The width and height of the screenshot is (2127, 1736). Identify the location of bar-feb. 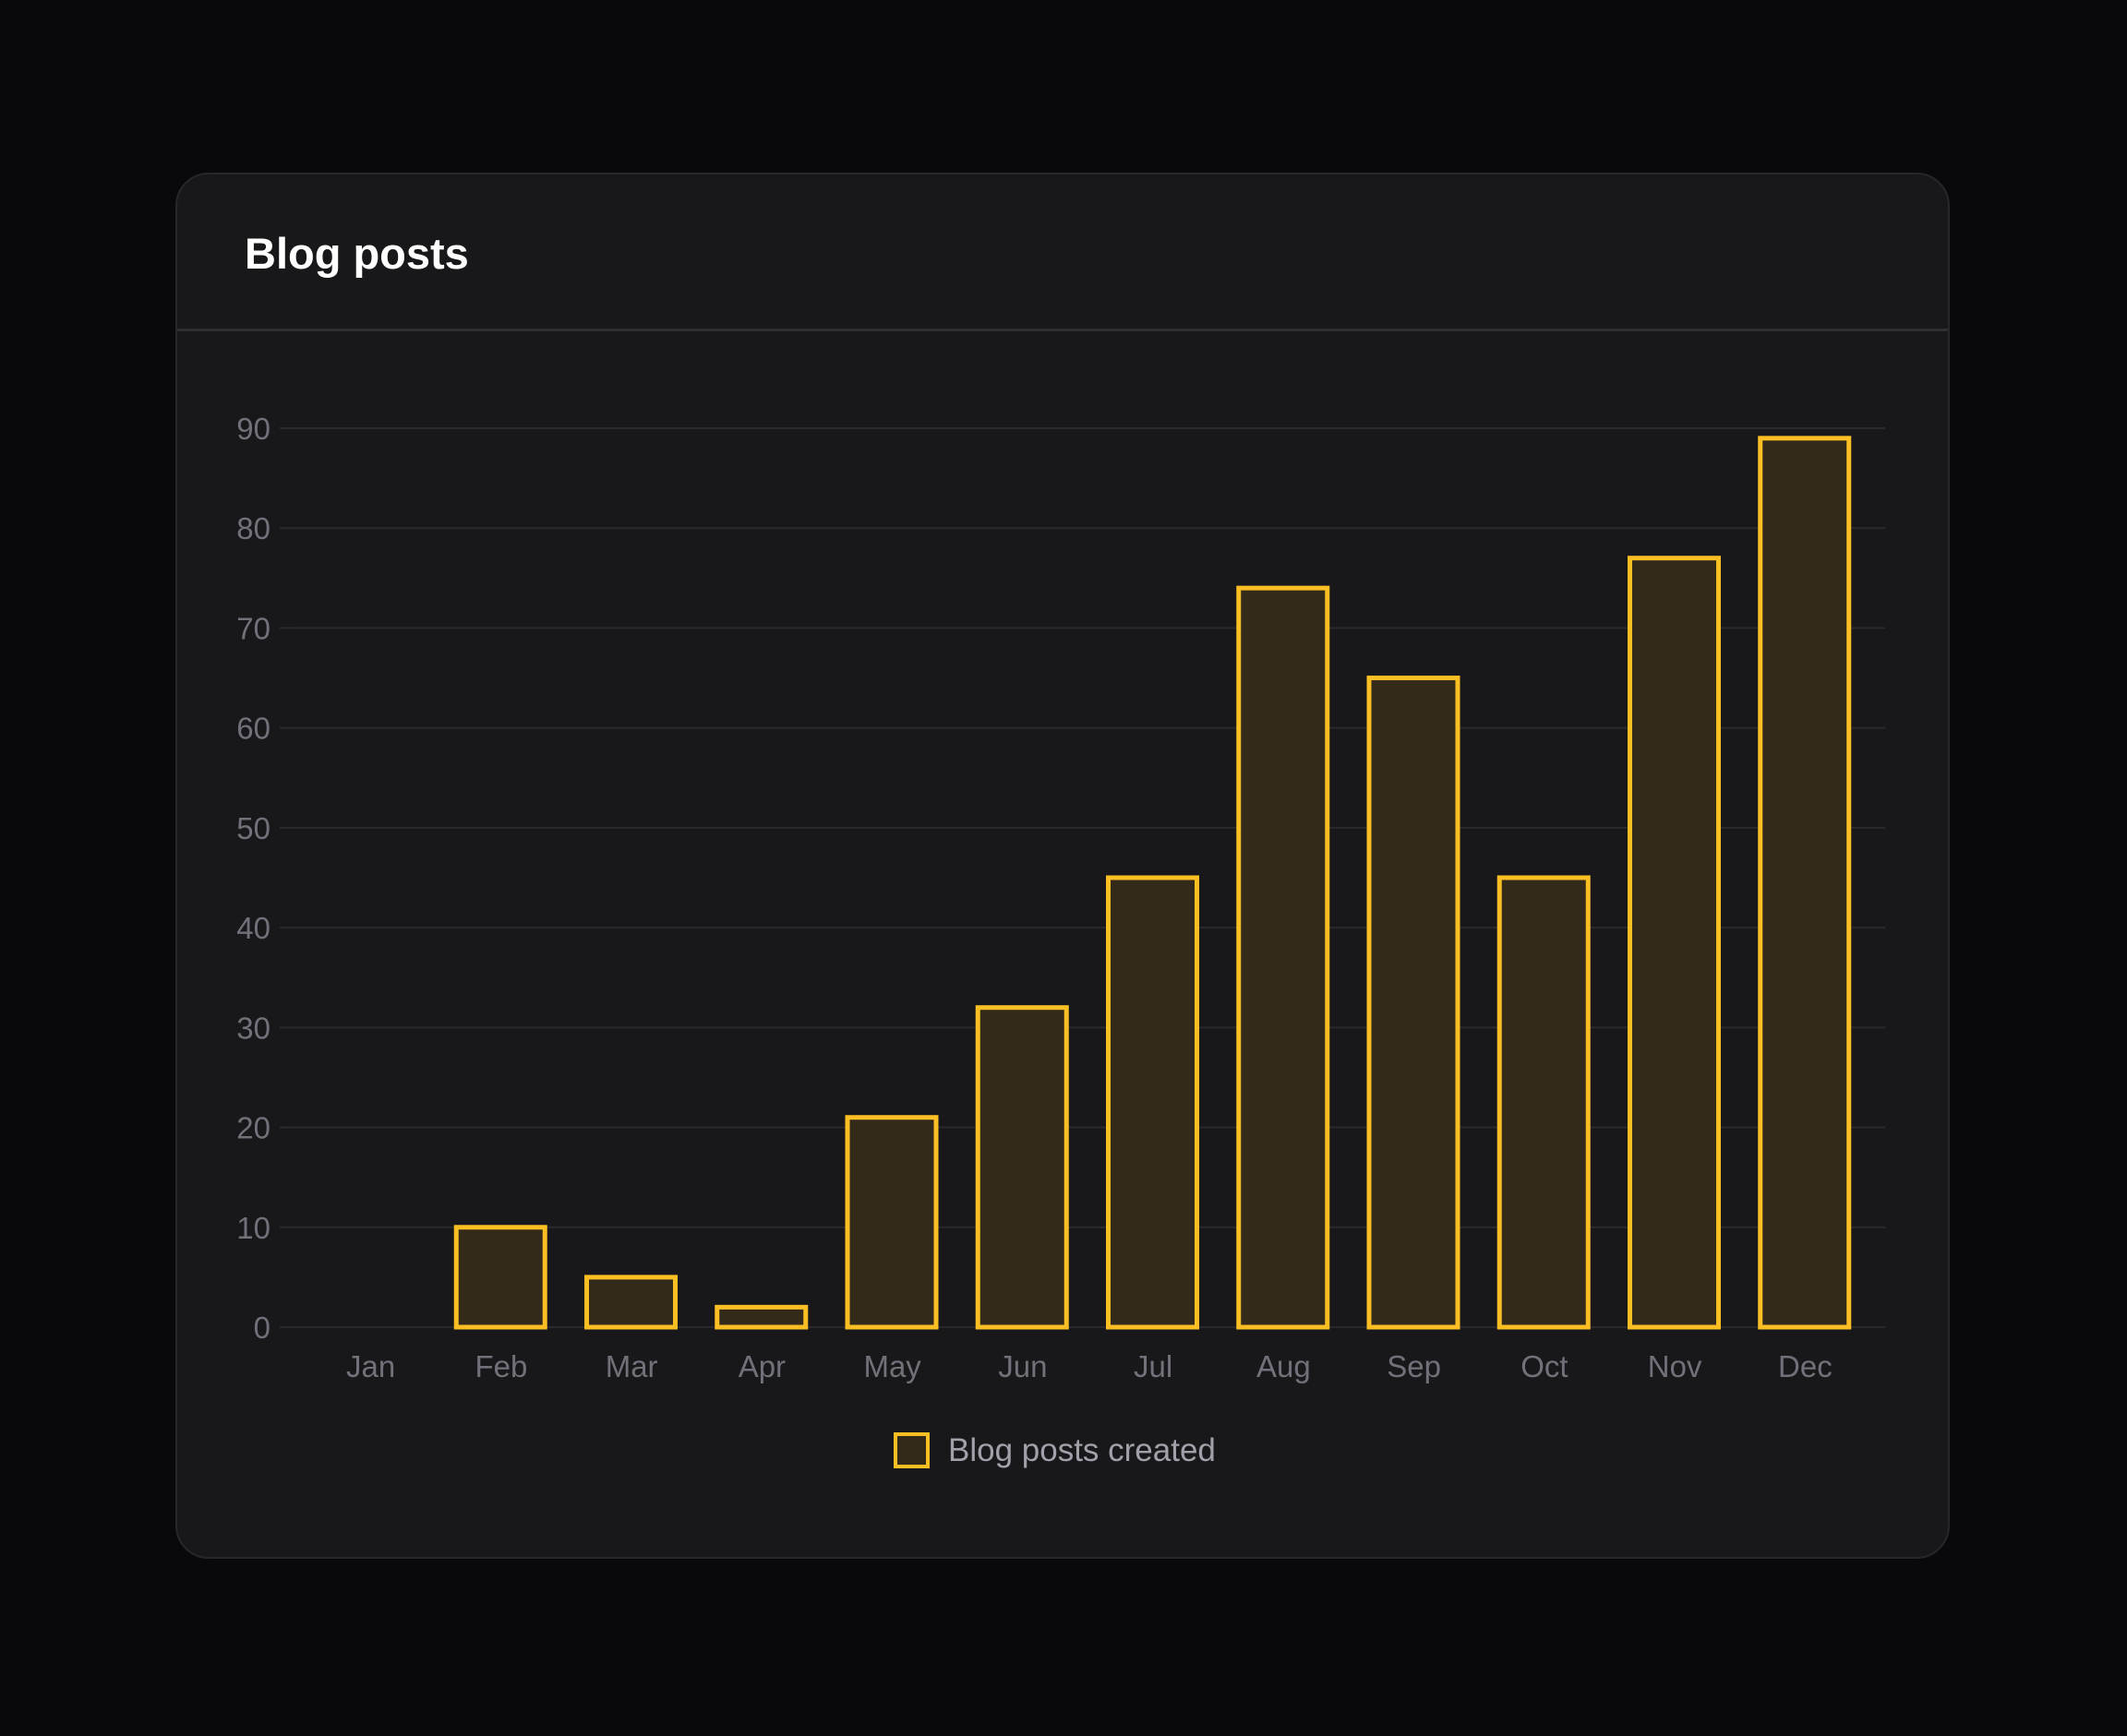
(500, 1277).